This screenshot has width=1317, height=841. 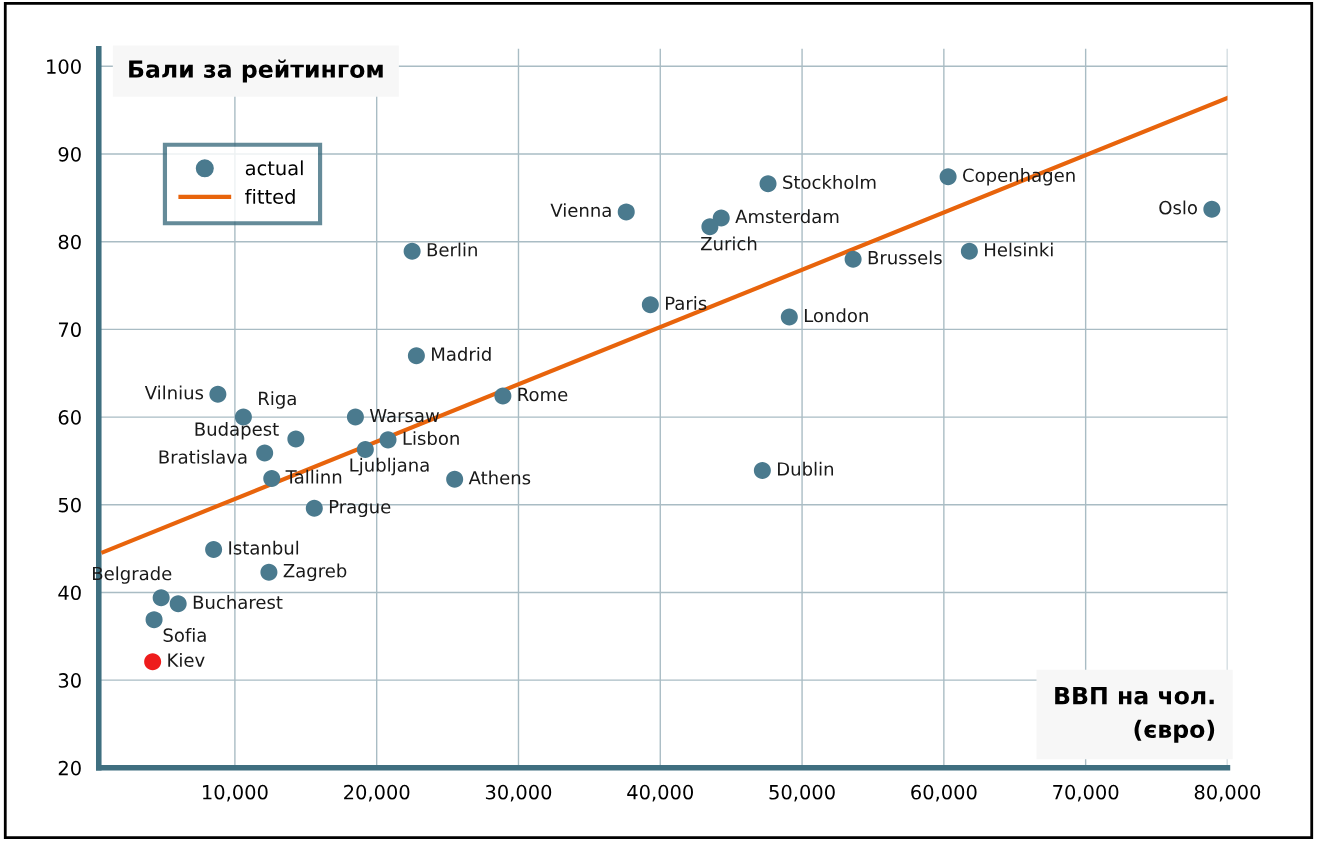 What do you see at coordinates (461, 353) in the screenshot?
I see `annotation: Madrid` at bounding box center [461, 353].